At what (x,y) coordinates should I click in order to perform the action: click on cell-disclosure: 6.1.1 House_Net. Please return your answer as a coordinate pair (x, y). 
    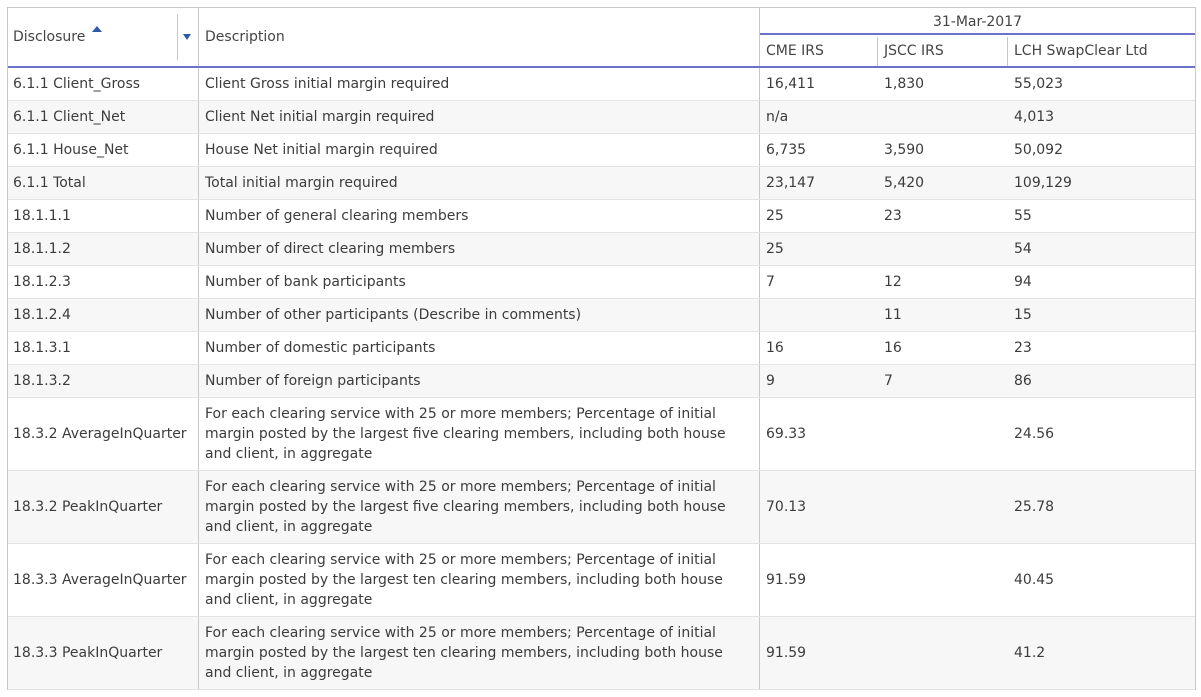
    Looking at the image, I should click on (103, 150).